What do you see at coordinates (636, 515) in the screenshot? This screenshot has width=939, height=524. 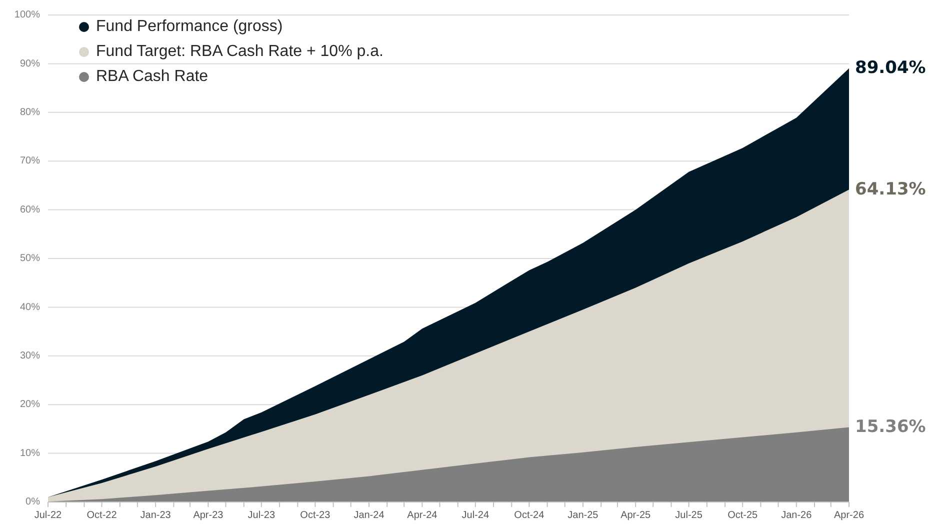 I see `x-tick-label: Apr-25` at bounding box center [636, 515].